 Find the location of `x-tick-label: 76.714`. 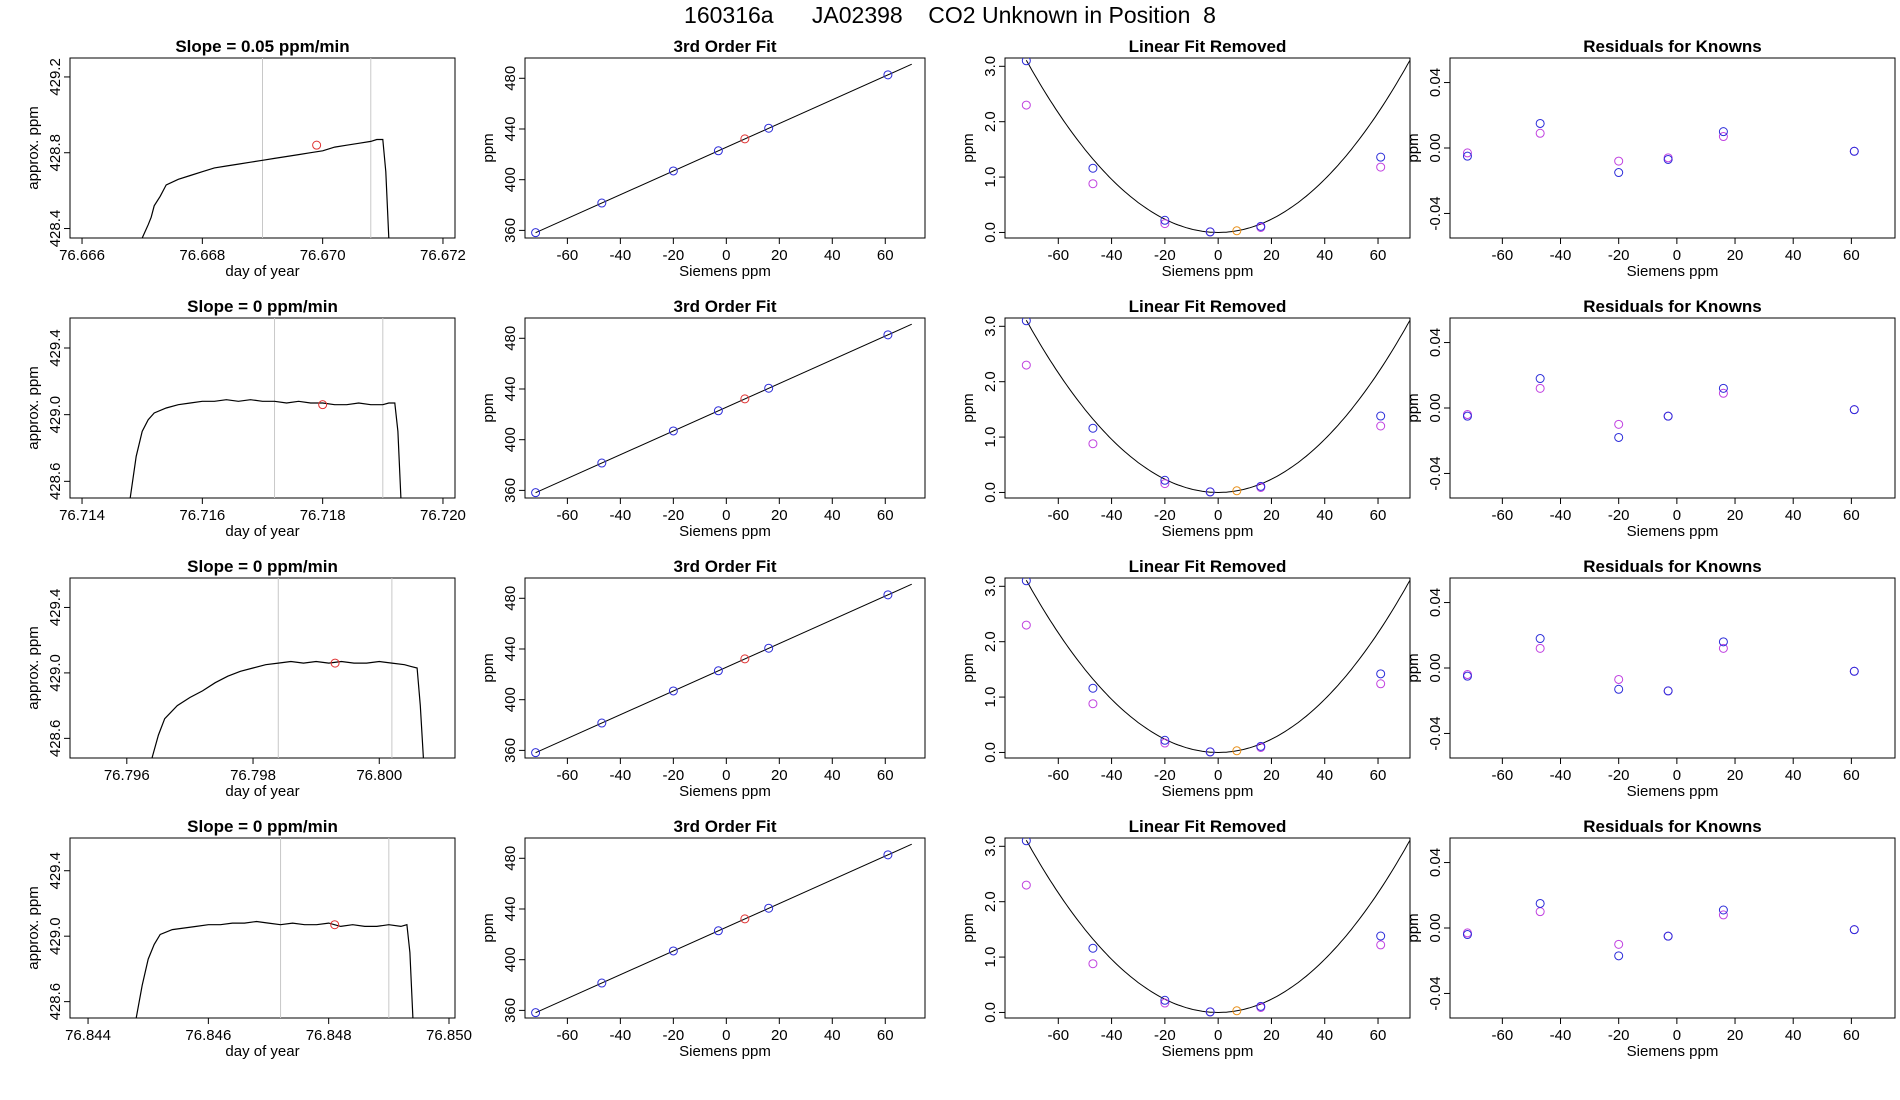

x-tick-label: 76.714 is located at coordinates (82, 515).